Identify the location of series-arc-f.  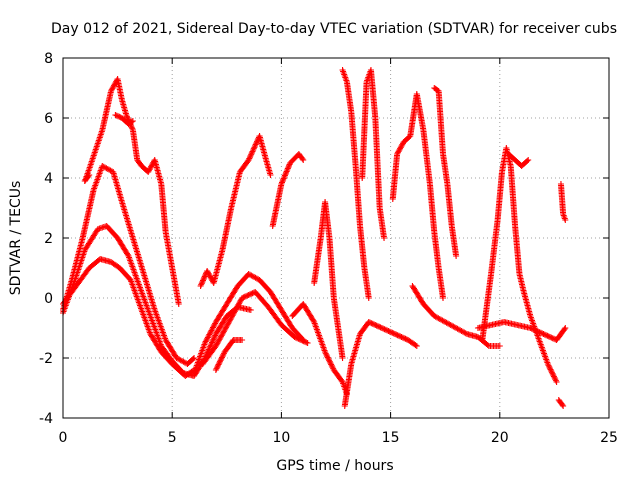
(87, 178).